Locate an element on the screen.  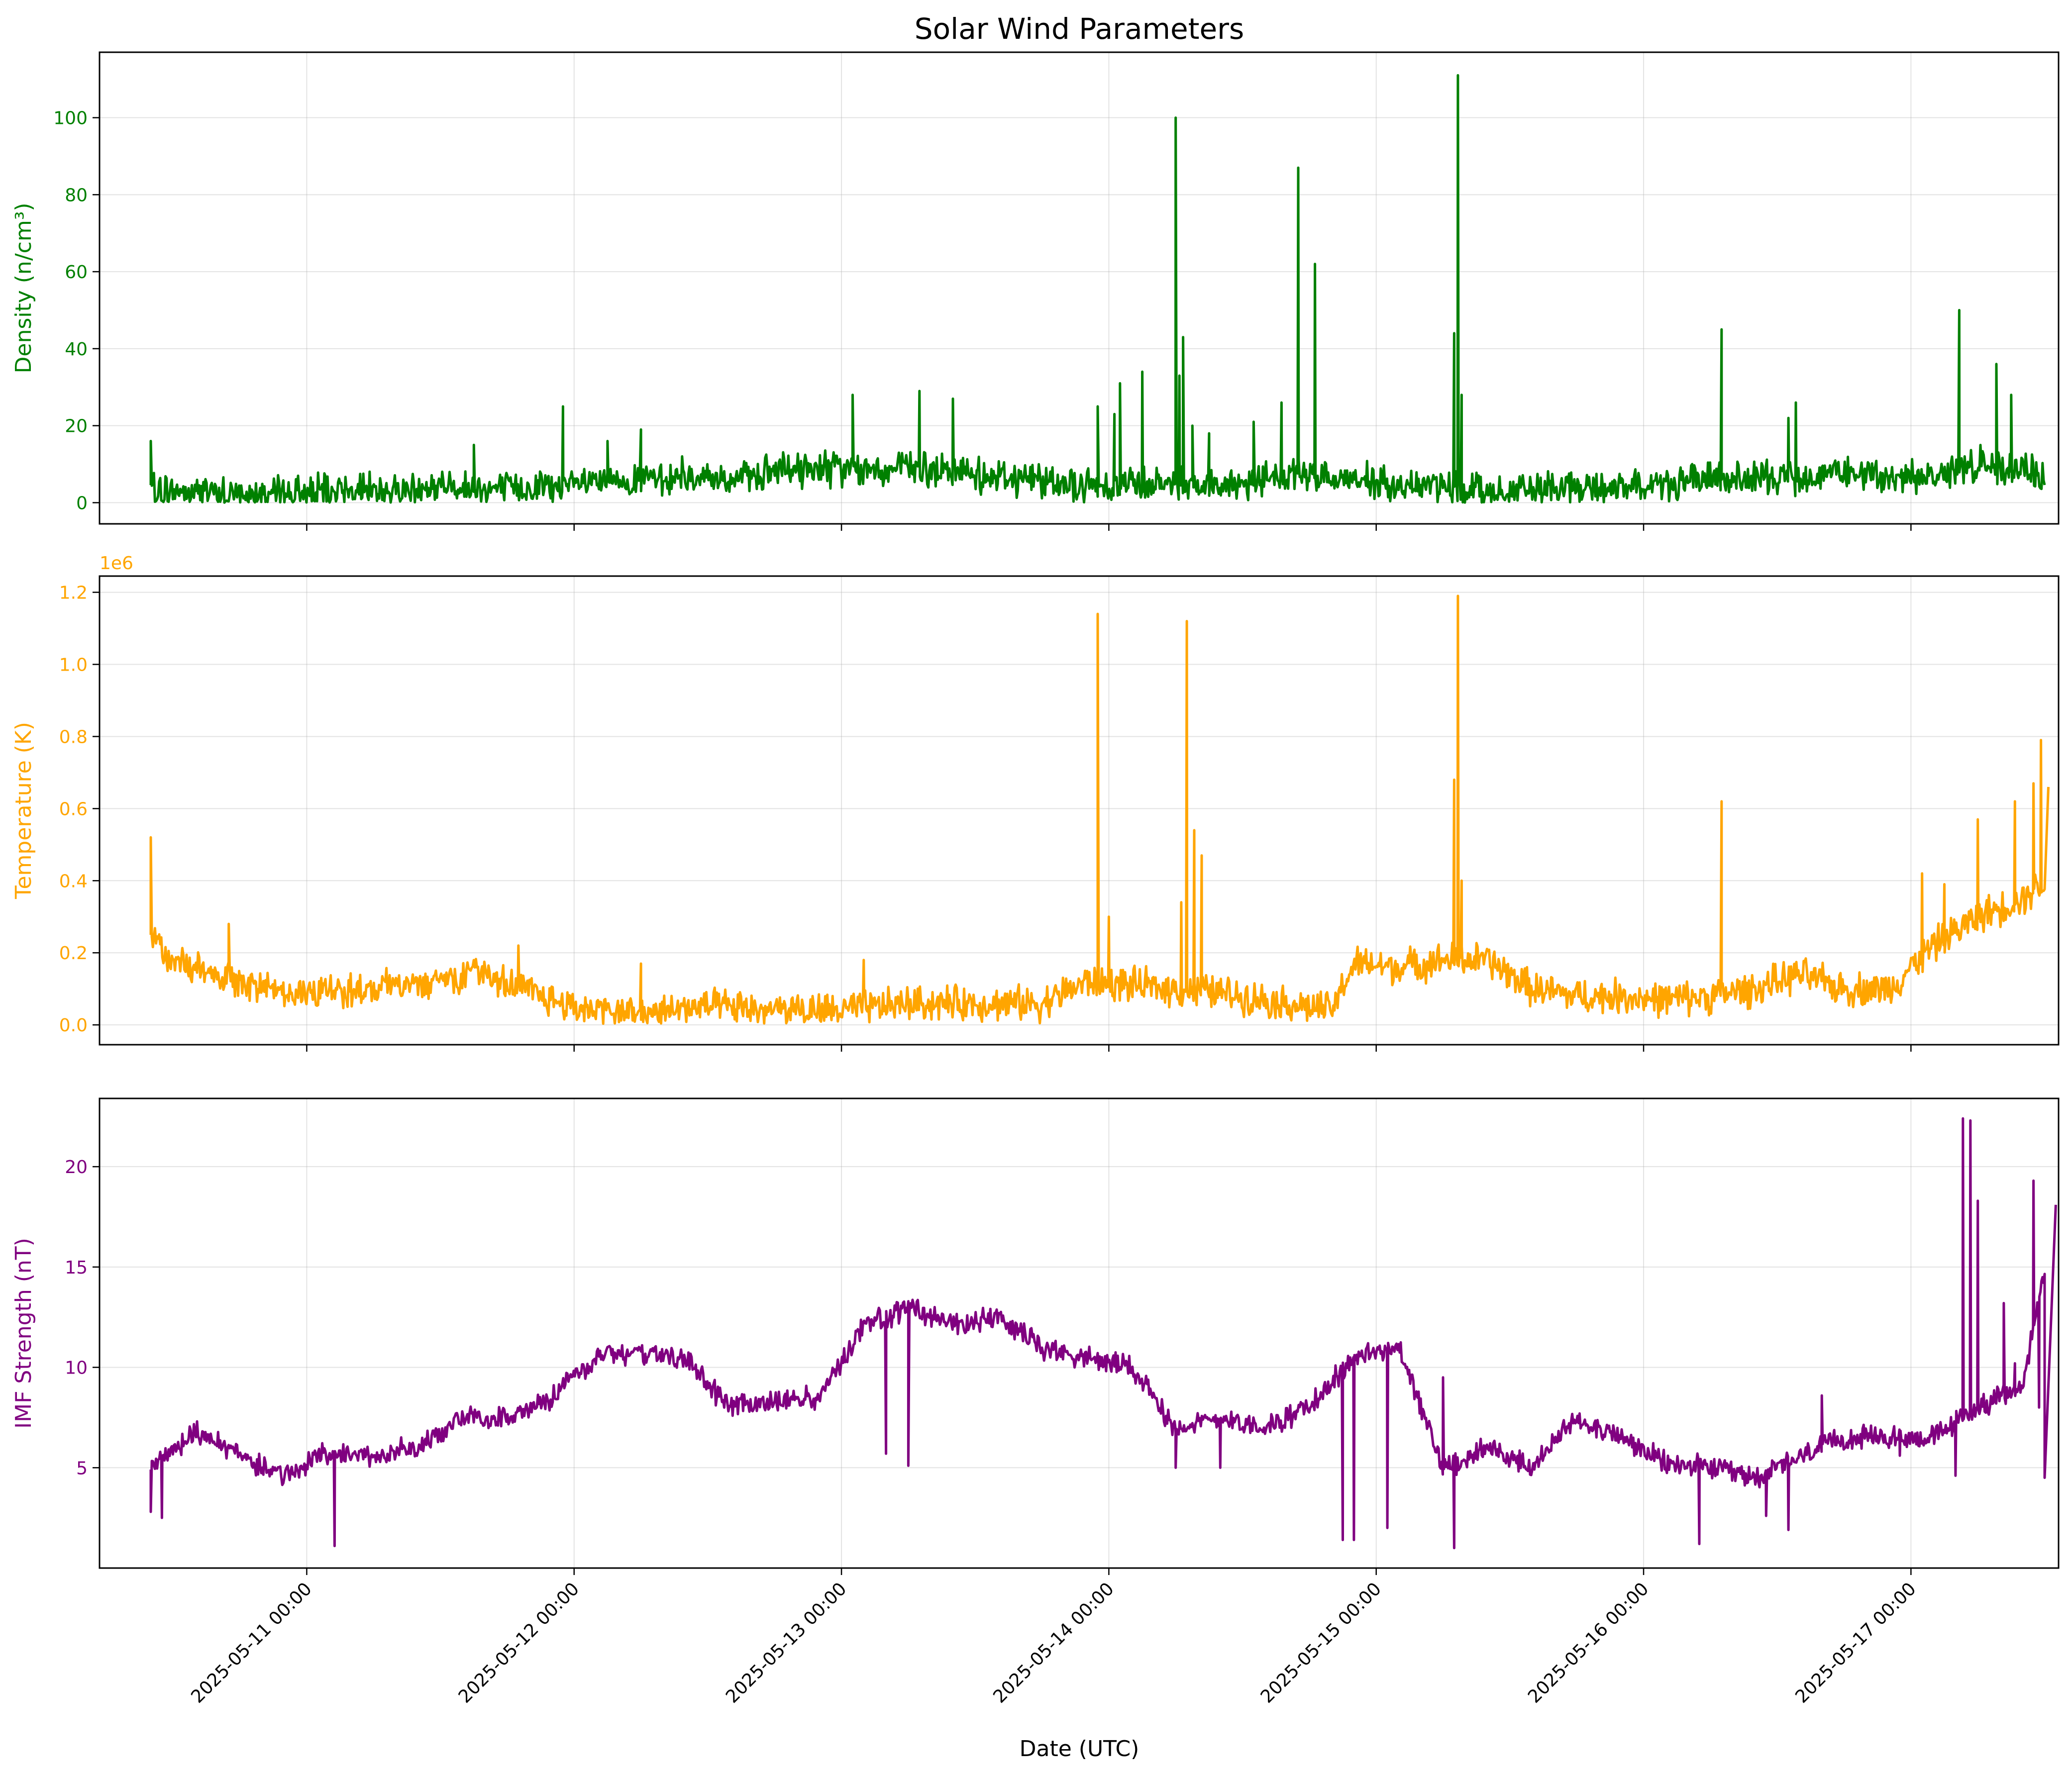
y-tick-label: 0.6 is located at coordinates (73, 809).